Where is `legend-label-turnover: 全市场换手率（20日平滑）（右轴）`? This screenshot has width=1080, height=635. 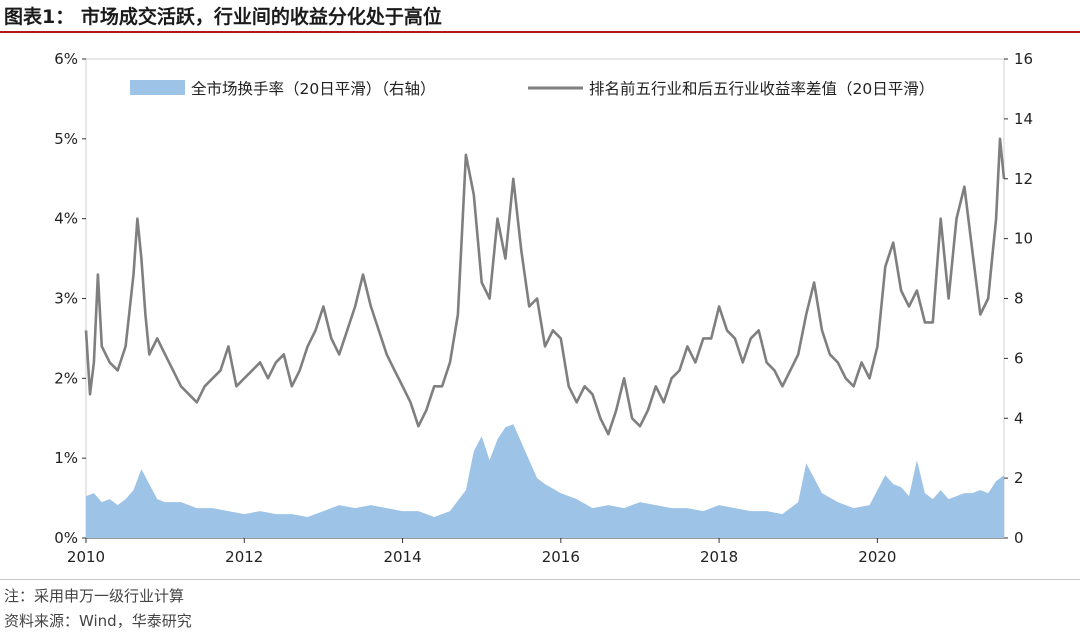
legend-label-turnover: 全市场换手率（20日平滑）（右轴） is located at coordinates (313, 89).